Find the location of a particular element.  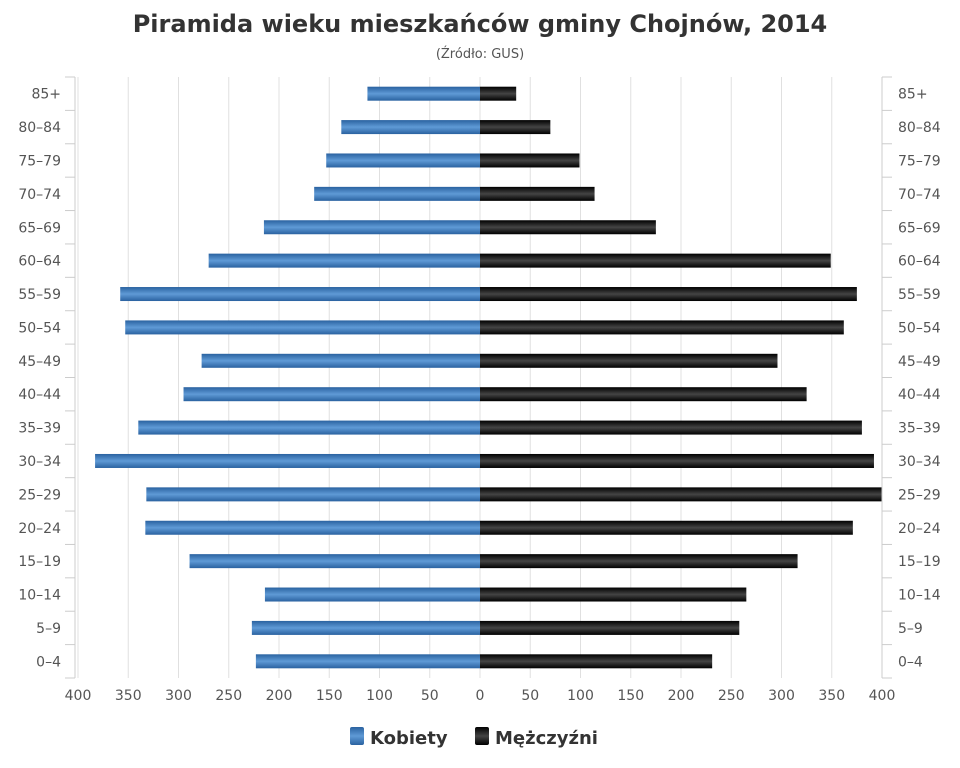

y-tick-label-left: 85+ is located at coordinates (46, 95).